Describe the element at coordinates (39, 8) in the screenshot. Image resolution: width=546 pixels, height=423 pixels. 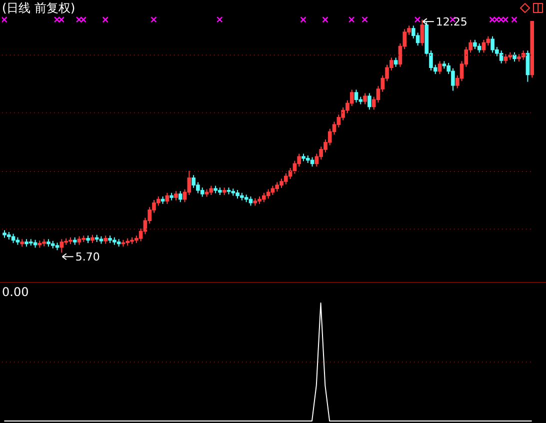
I see `chart-title: (日线 前复权)` at that location.